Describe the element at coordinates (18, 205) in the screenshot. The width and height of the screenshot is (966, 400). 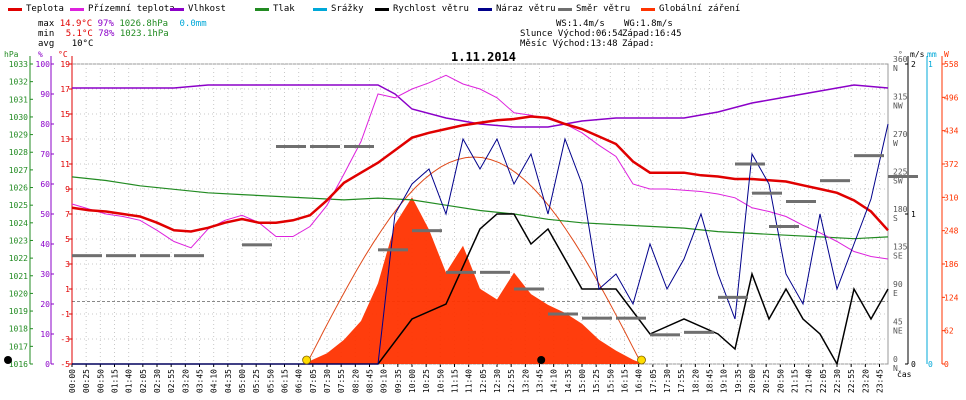
I see `pressure-tick-label: 1025` at that location.